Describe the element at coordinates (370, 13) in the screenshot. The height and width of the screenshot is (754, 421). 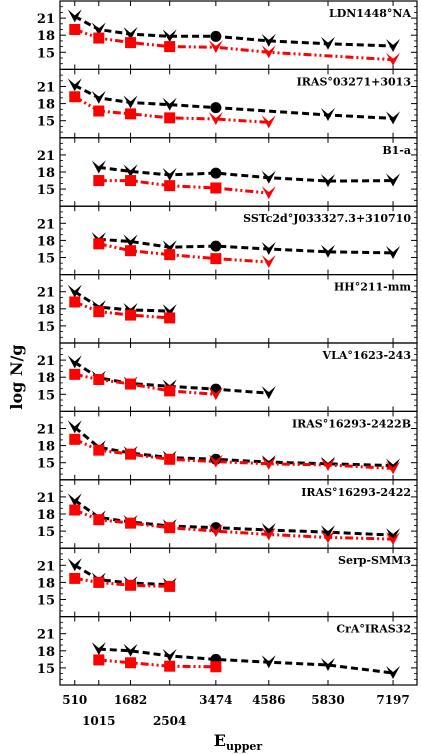
I see `panel-title: LDN1448°NA` at that location.